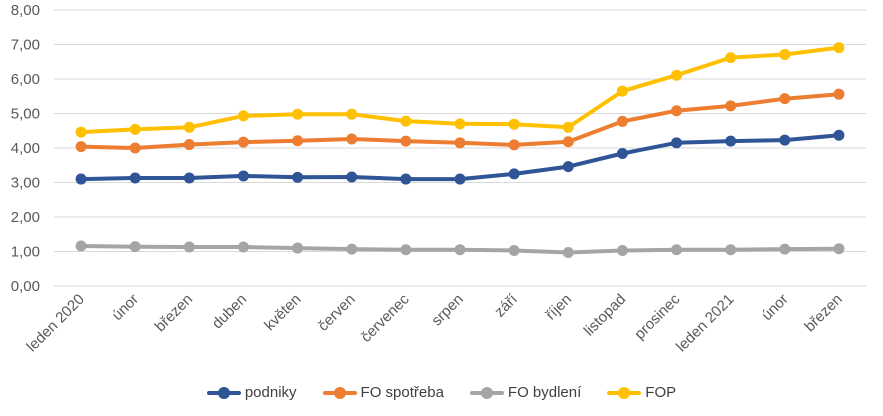 The image size is (883, 416). What do you see at coordinates (270, 392) in the screenshot?
I see `legend-label: podniky` at bounding box center [270, 392].